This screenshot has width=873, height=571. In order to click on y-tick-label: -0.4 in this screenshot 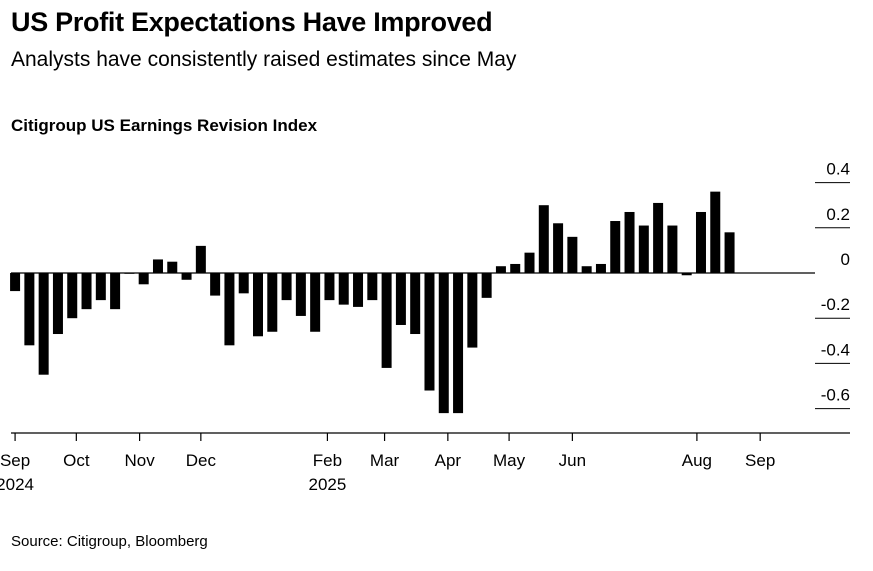, I will do `click(835, 349)`.